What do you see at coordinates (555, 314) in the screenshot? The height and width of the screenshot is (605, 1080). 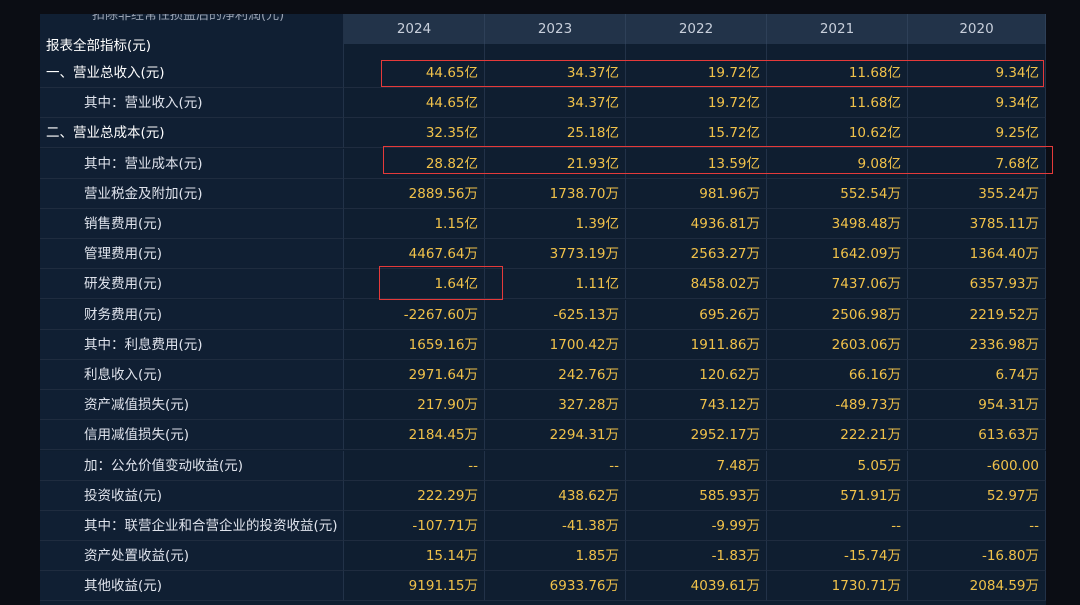 I see `value-cell: -625.13万` at bounding box center [555, 314].